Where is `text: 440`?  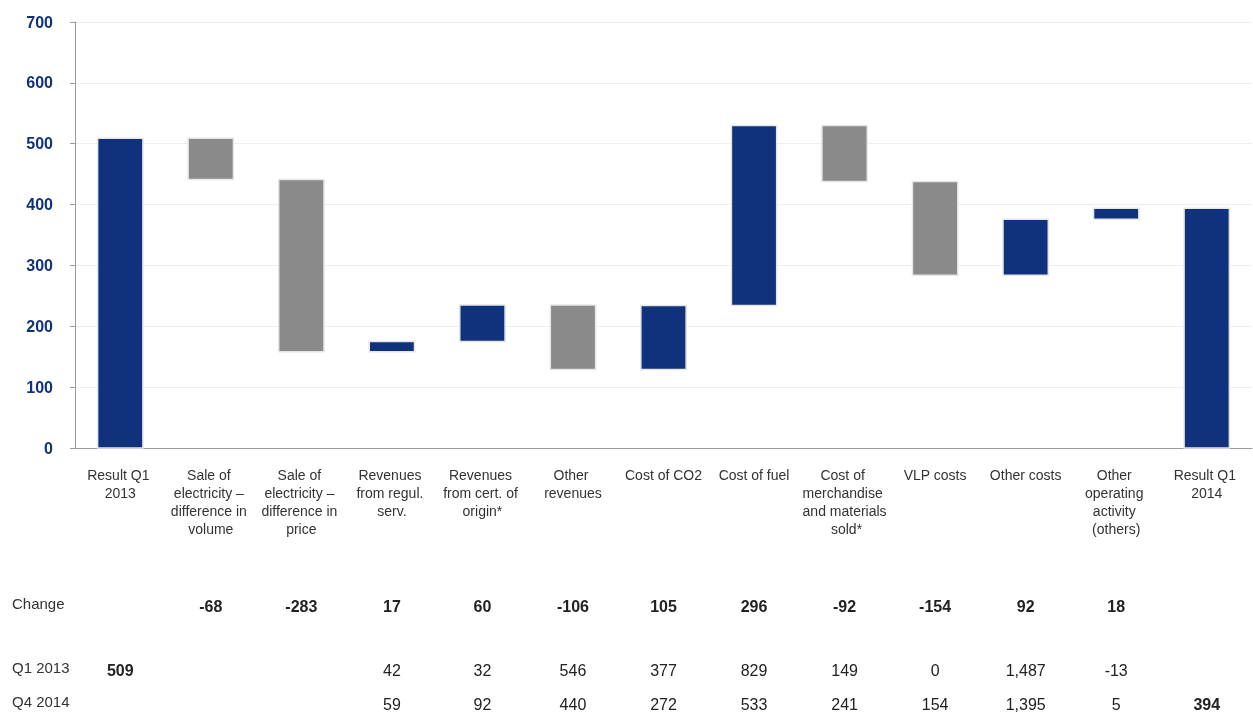
text: 440 is located at coordinates (573, 704).